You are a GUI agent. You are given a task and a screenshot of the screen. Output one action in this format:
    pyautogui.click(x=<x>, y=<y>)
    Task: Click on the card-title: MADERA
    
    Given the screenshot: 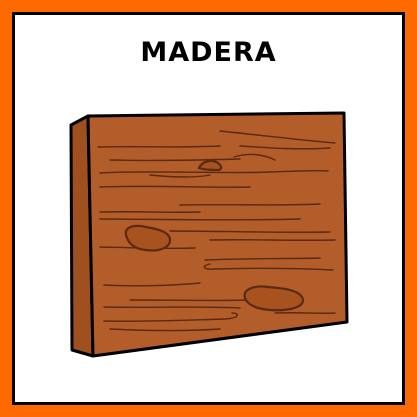 What is the action you would take?
    pyautogui.click(x=208, y=52)
    